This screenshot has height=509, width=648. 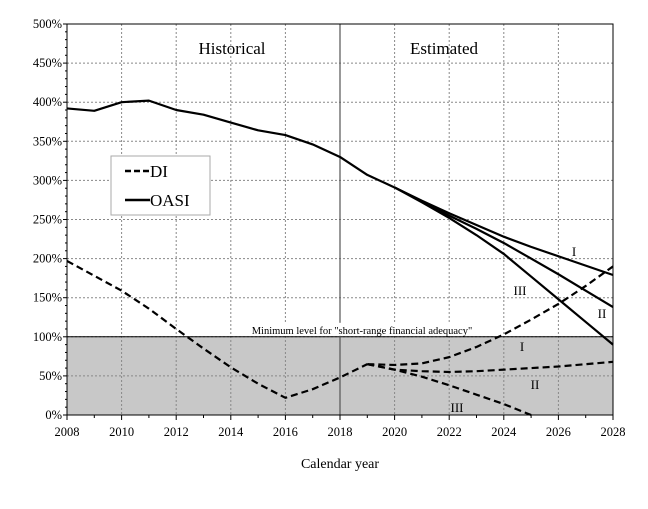 What do you see at coordinates (231, 144) in the screenshot?
I see `series-oasi-historical` at bounding box center [231, 144].